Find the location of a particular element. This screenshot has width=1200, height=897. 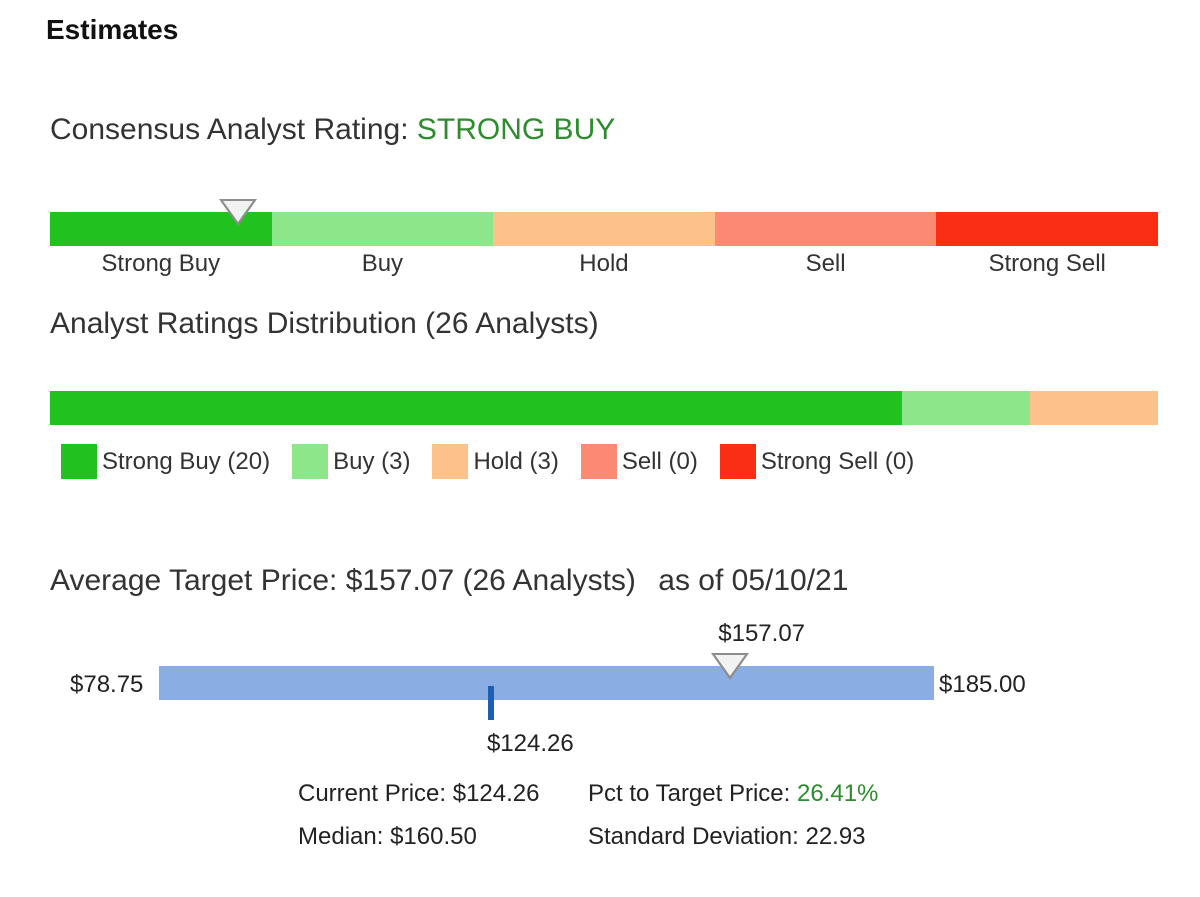

consensus-rating-bar is located at coordinates (604, 229).